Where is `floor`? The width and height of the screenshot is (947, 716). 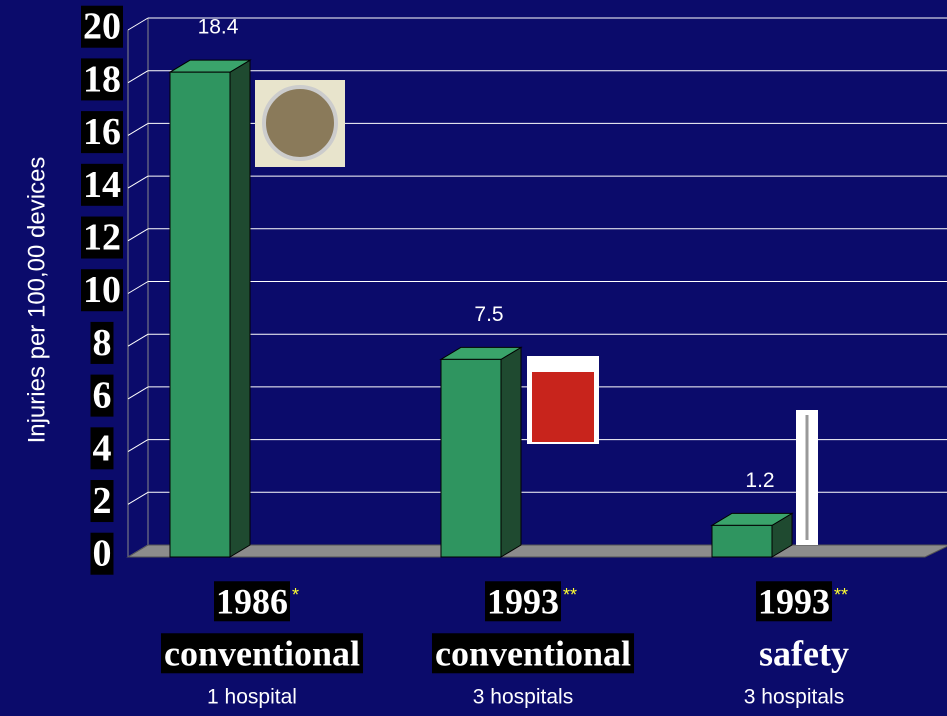
floor is located at coordinates (536, 551).